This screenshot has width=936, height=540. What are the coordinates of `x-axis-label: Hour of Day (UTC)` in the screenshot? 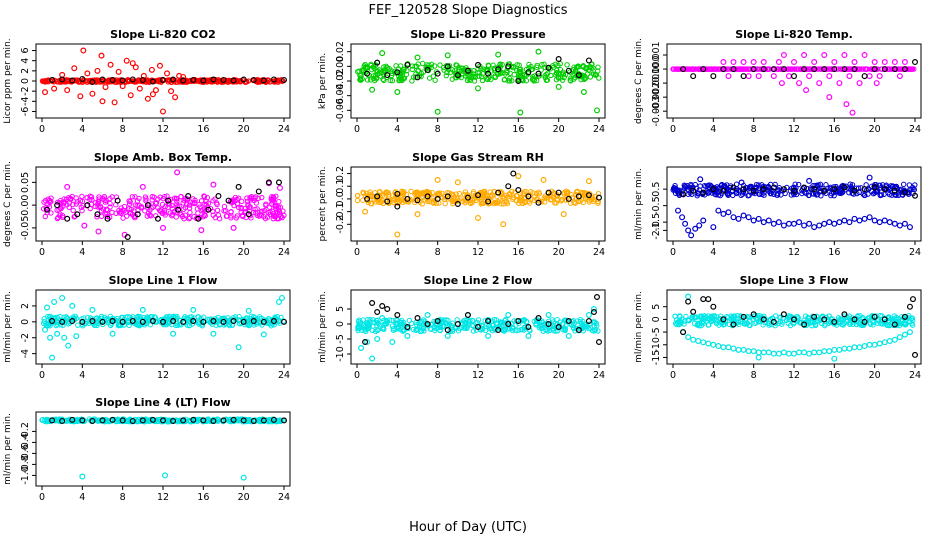 It's located at (468, 527).